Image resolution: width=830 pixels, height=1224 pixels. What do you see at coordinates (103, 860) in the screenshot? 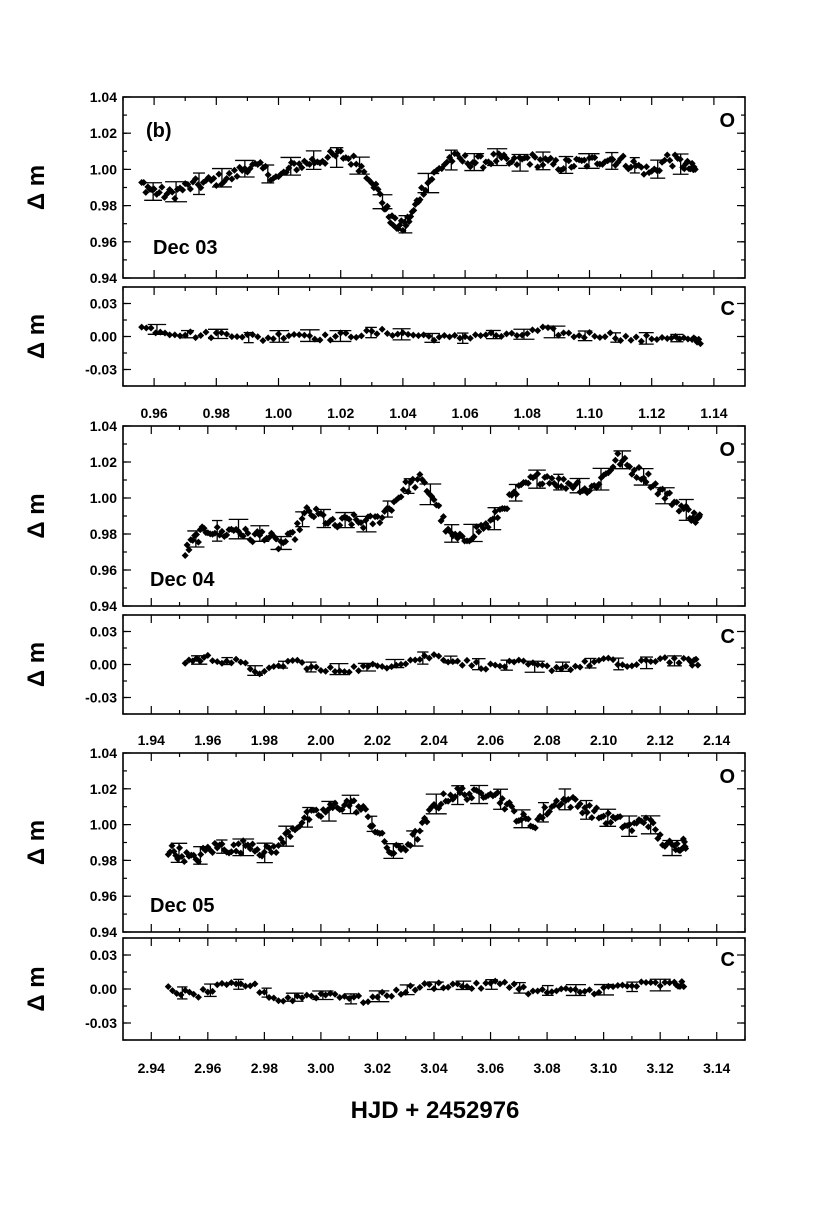
I see `o-y-tick-label: 0.98` at bounding box center [103, 860].